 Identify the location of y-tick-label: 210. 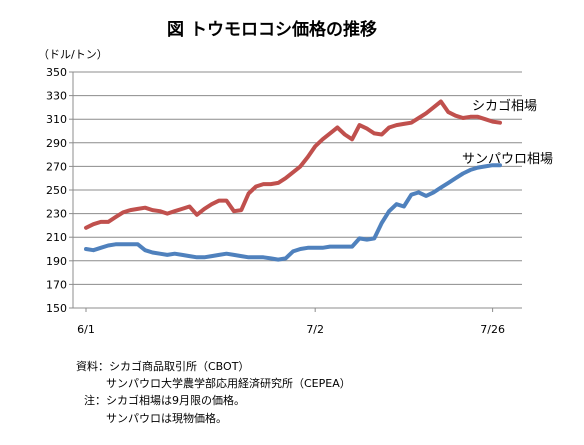
(56, 237).